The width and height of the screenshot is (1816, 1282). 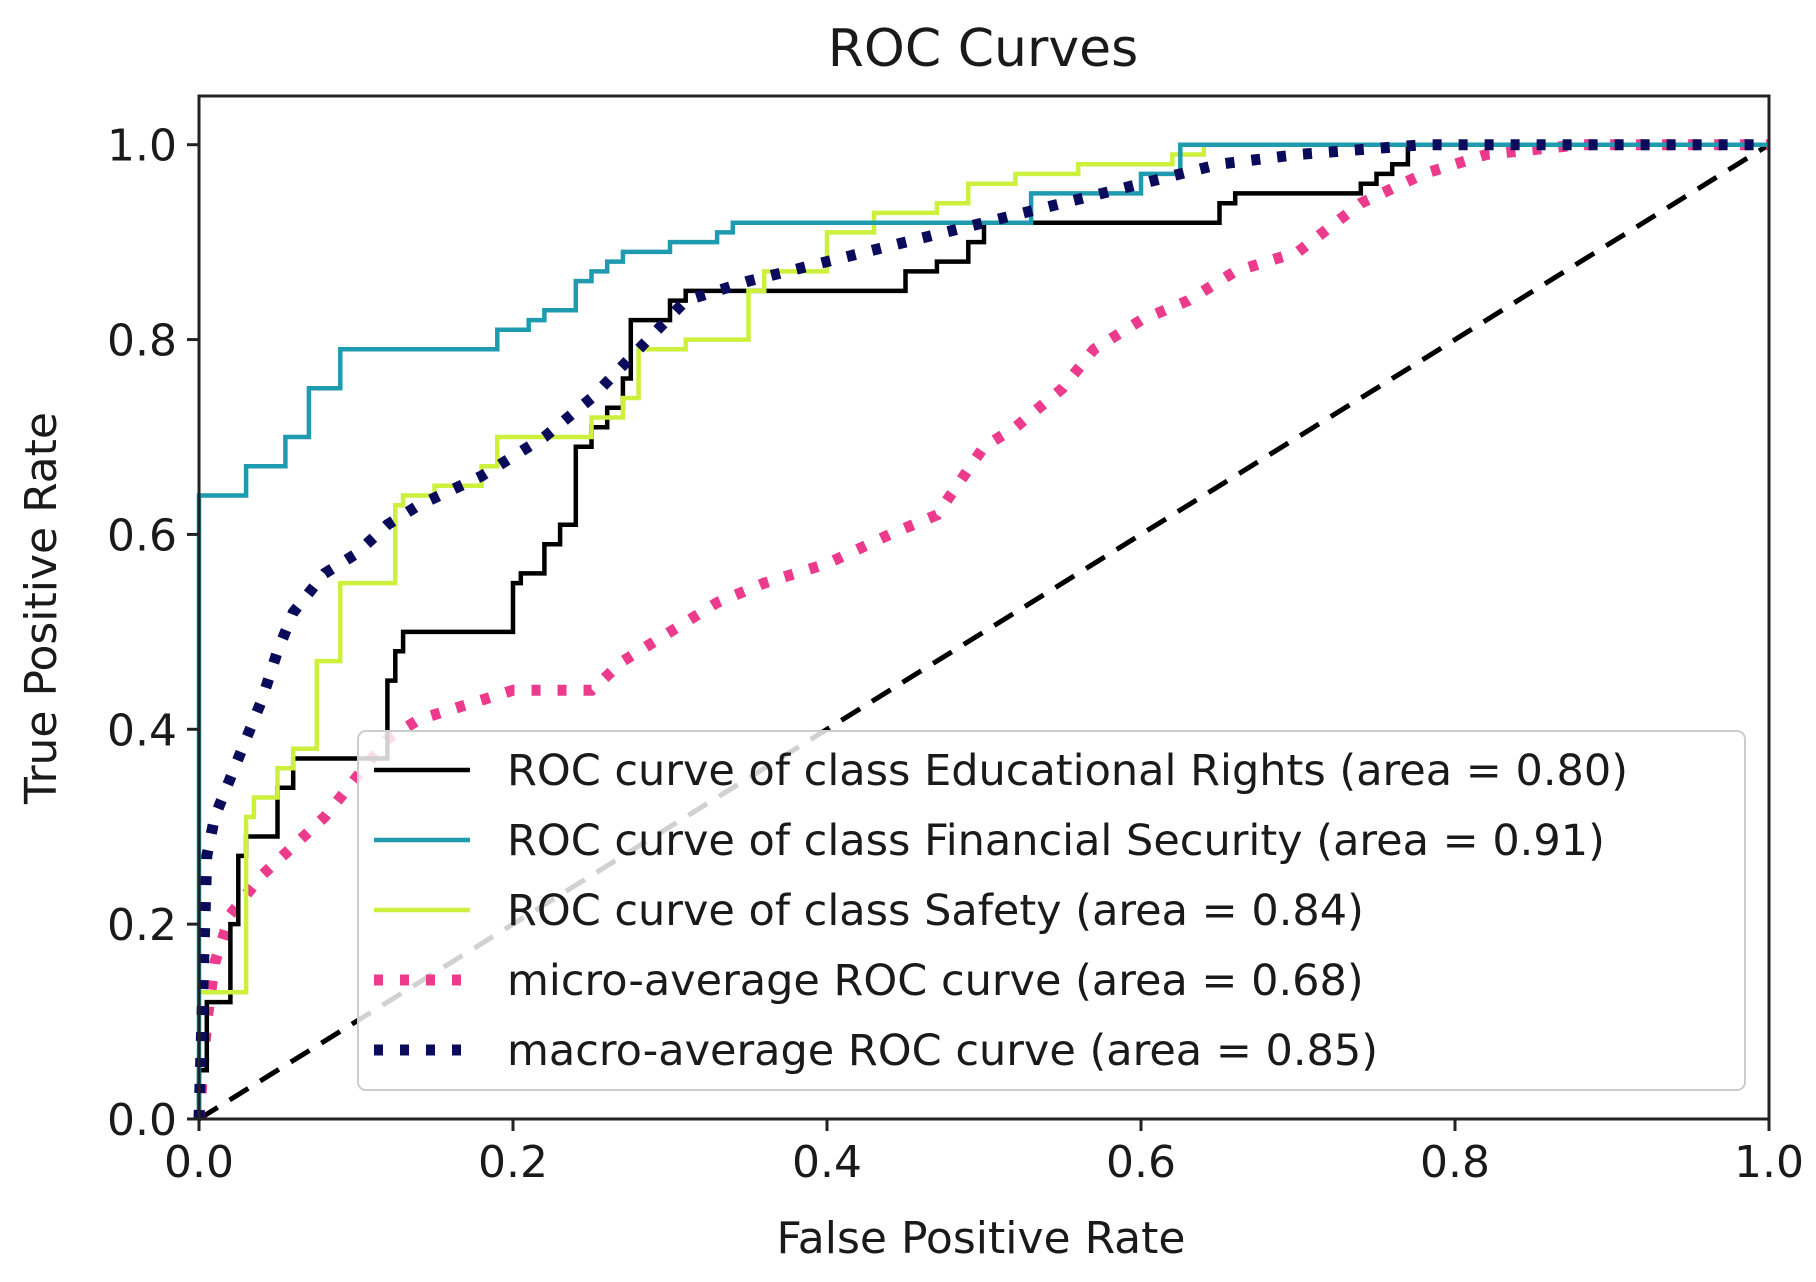 I want to click on y-tick-label: 0.8, so click(x=142, y=341).